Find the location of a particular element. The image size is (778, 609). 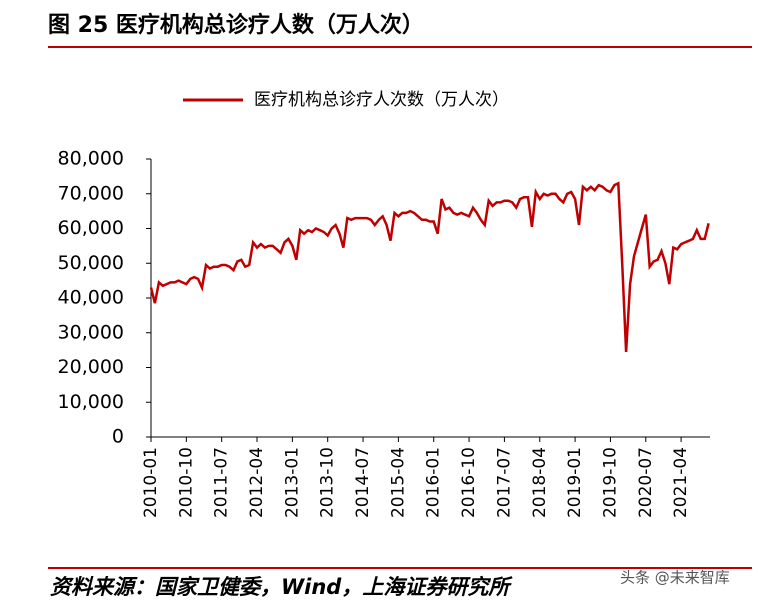

x-tick-label: 2020-07 is located at coordinates (646, 482).